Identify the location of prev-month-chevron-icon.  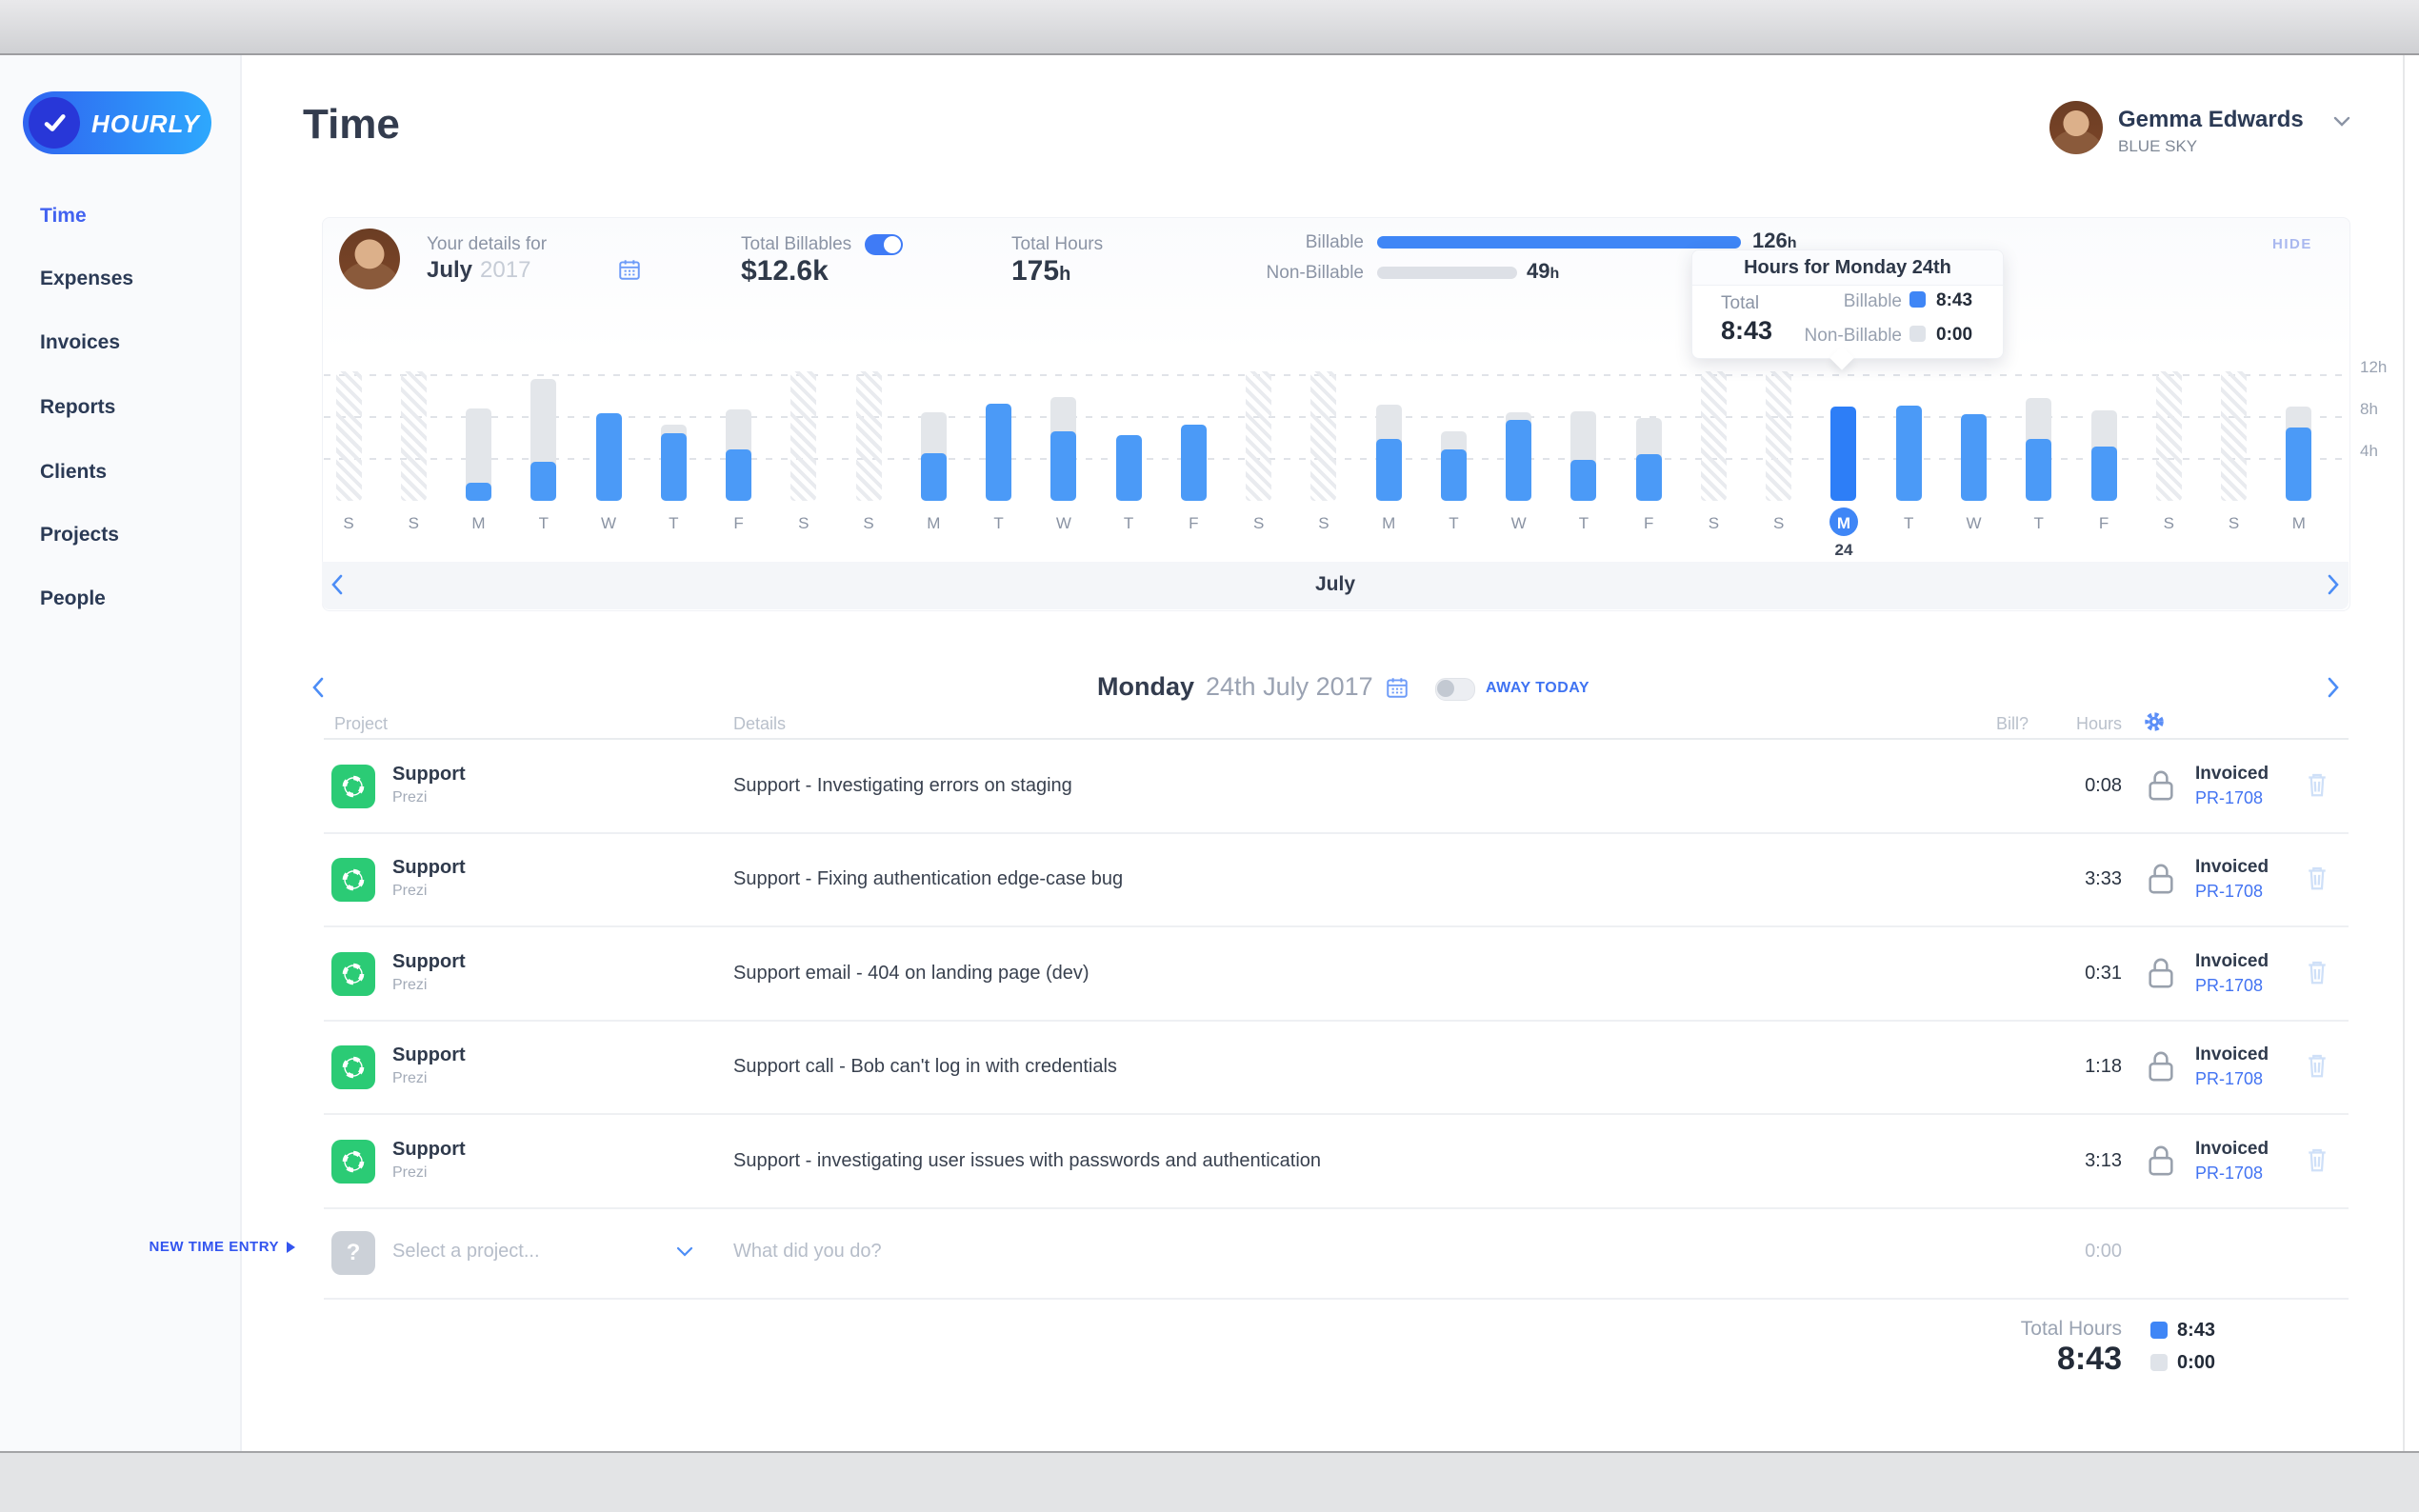
(337, 584).